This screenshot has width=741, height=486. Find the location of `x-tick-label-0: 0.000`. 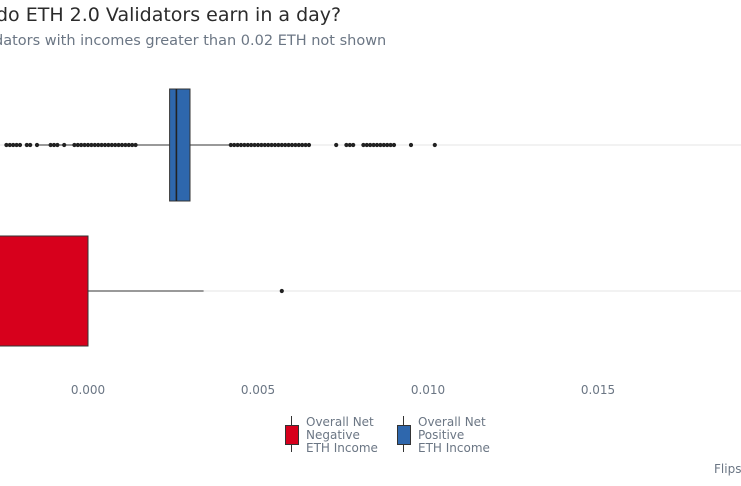

x-tick-label-0: 0.000 is located at coordinates (88, 390).